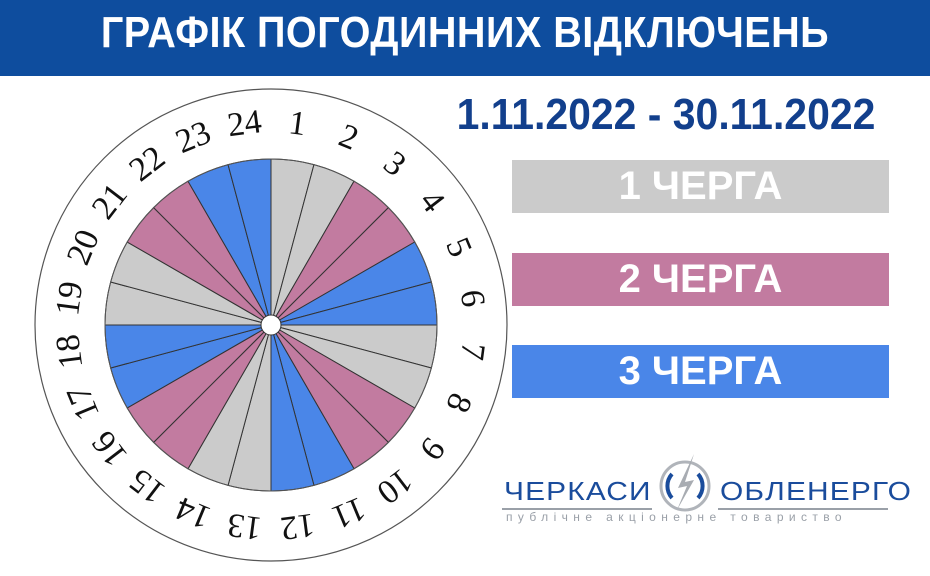 Image resolution: width=930 pixels, height=576 pixels. What do you see at coordinates (244, 123) in the screenshot?
I see `hour-label-24: 24` at bounding box center [244, 123].